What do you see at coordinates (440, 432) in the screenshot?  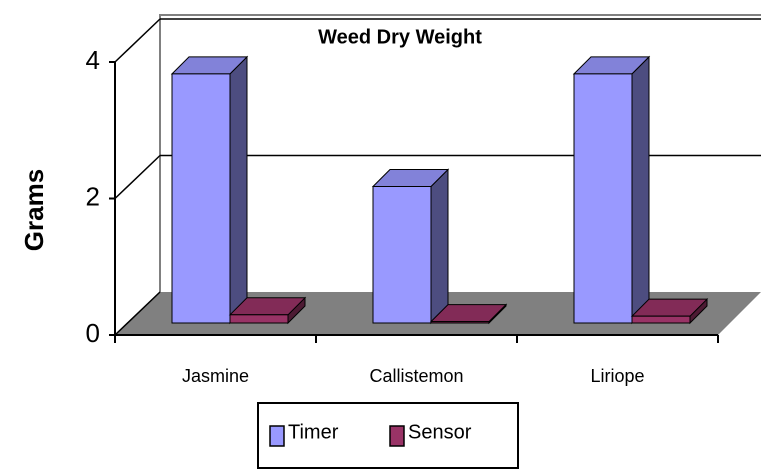 I see `legend-label: Sensor` at bounding box center [440, 432].